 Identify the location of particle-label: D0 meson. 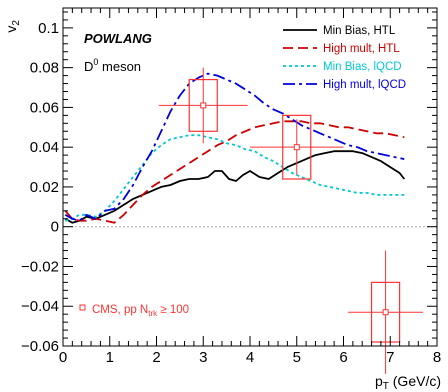
(112, 65).